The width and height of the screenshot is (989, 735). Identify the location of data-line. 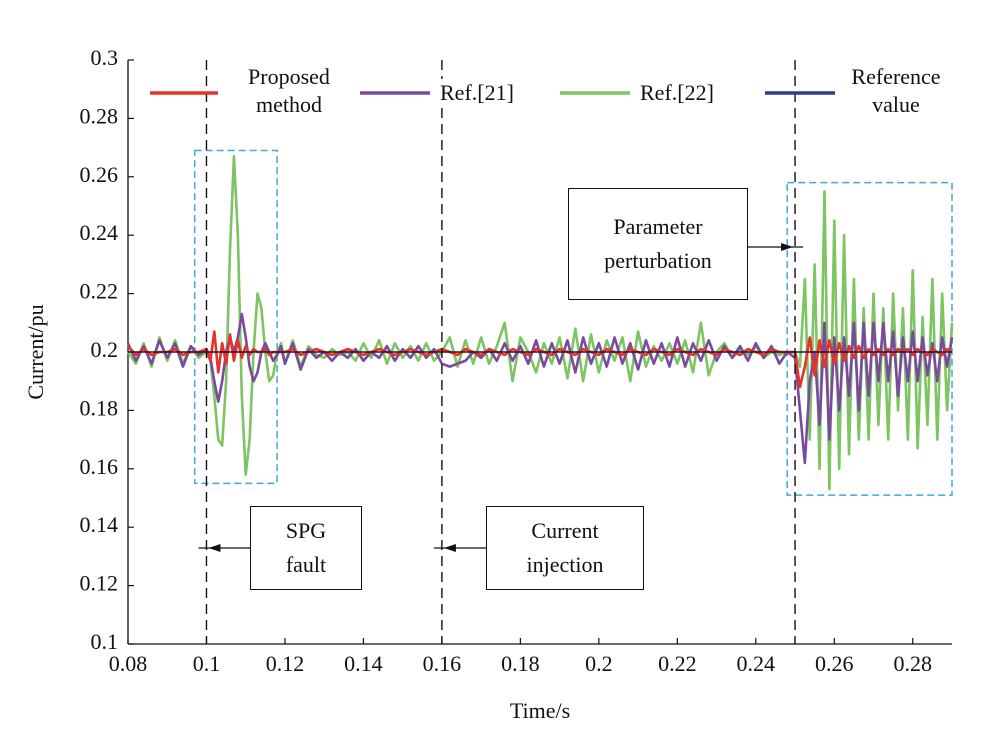
(540, 359).